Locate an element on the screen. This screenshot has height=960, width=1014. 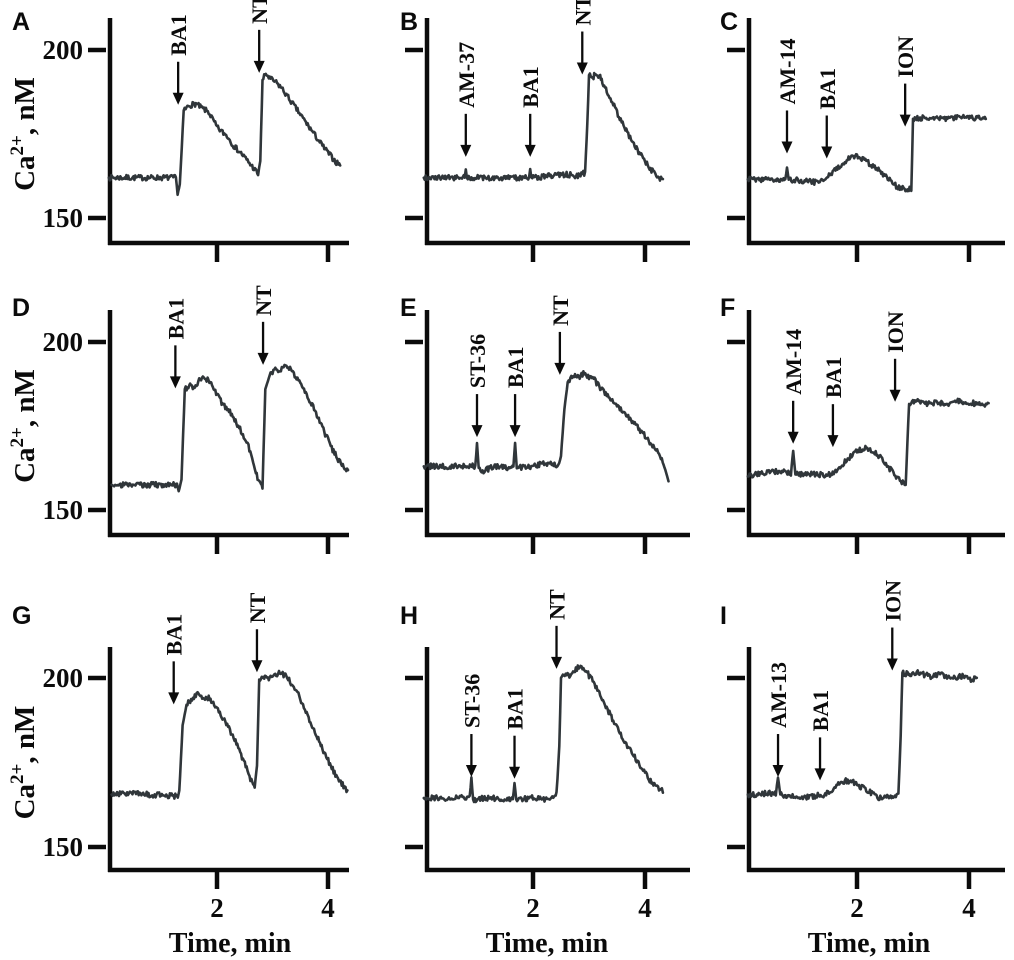
panel-G-chart: G 200 150 2 4 Time, min Ca2+, nM BA1 NT is located at coordinates (178, 775).